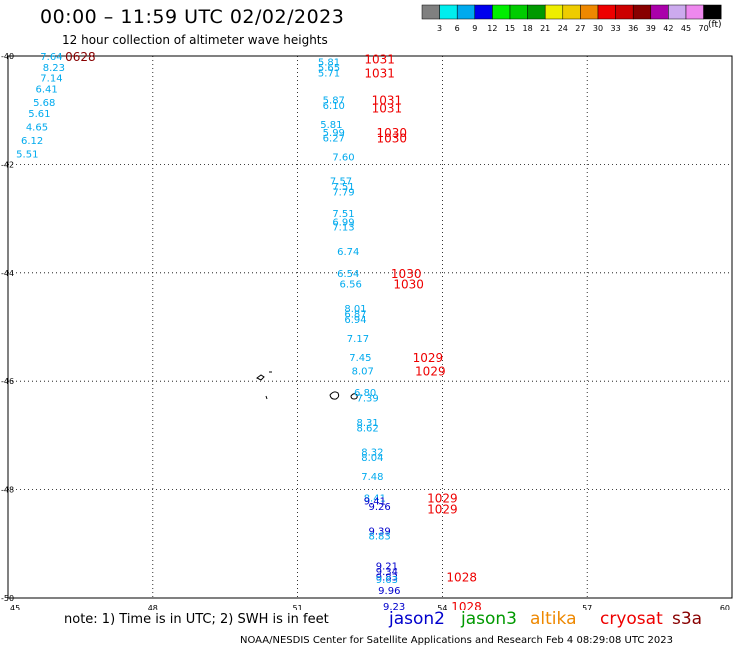 Image resolution: width=740 pixels, height=650 pixels. I want to click on legend-label: 6, so click(457, 28).